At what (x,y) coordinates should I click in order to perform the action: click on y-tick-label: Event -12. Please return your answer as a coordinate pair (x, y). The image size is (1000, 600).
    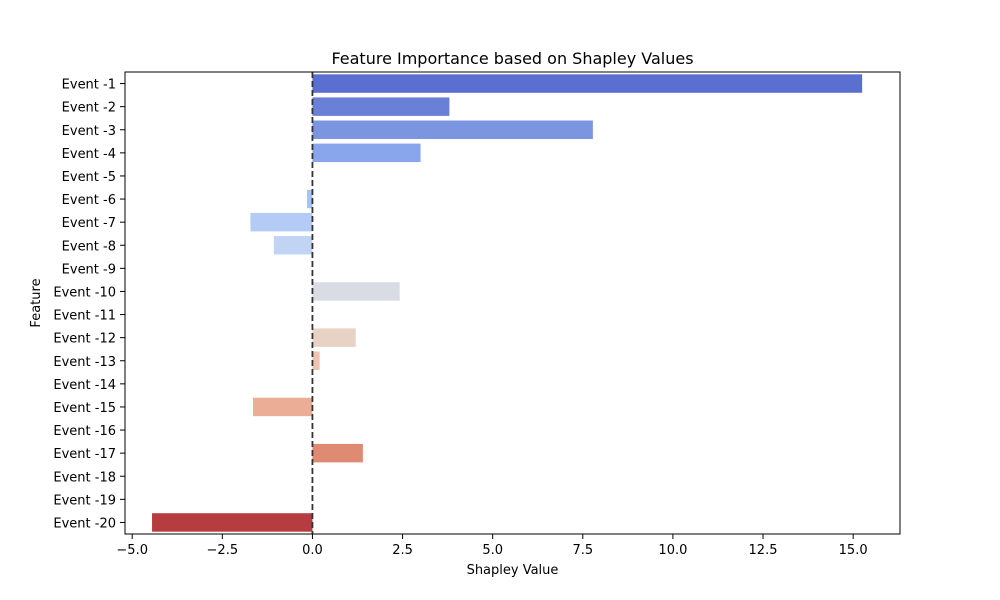
    Looking at the image, I should click on (84, 339).